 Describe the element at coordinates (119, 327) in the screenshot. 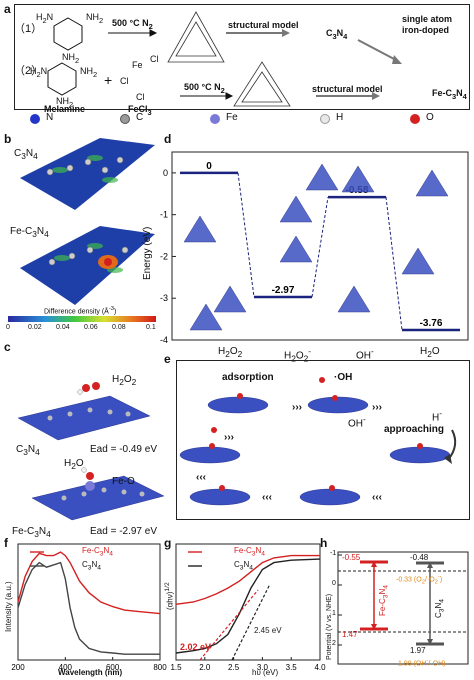

I see `b-tick-4: 0.08` at that location.